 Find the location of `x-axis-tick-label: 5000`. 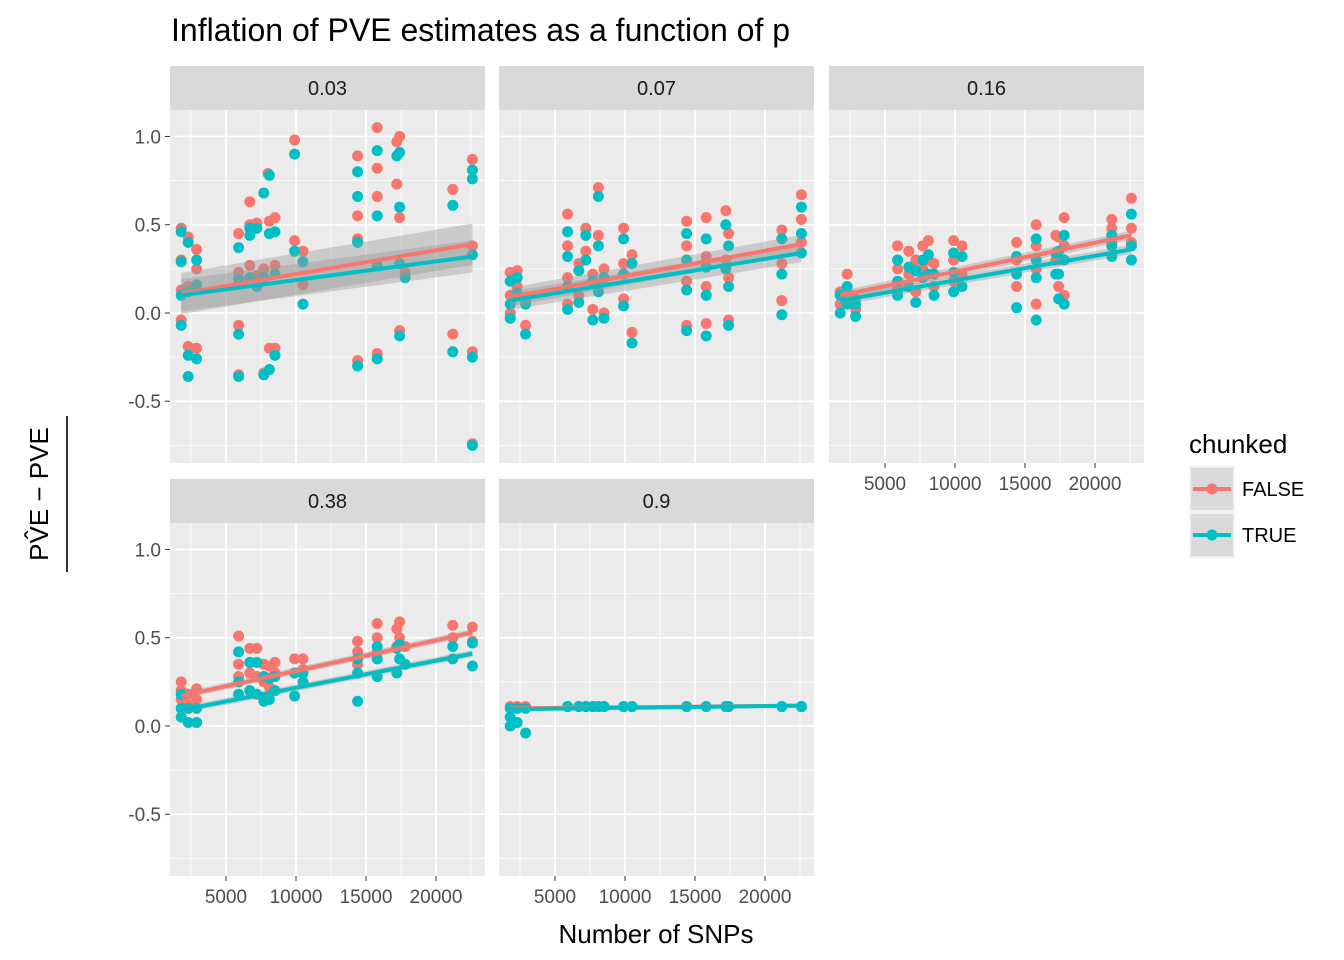

x-axis-tick-label: 5000 is located at coordinates (555, 897).